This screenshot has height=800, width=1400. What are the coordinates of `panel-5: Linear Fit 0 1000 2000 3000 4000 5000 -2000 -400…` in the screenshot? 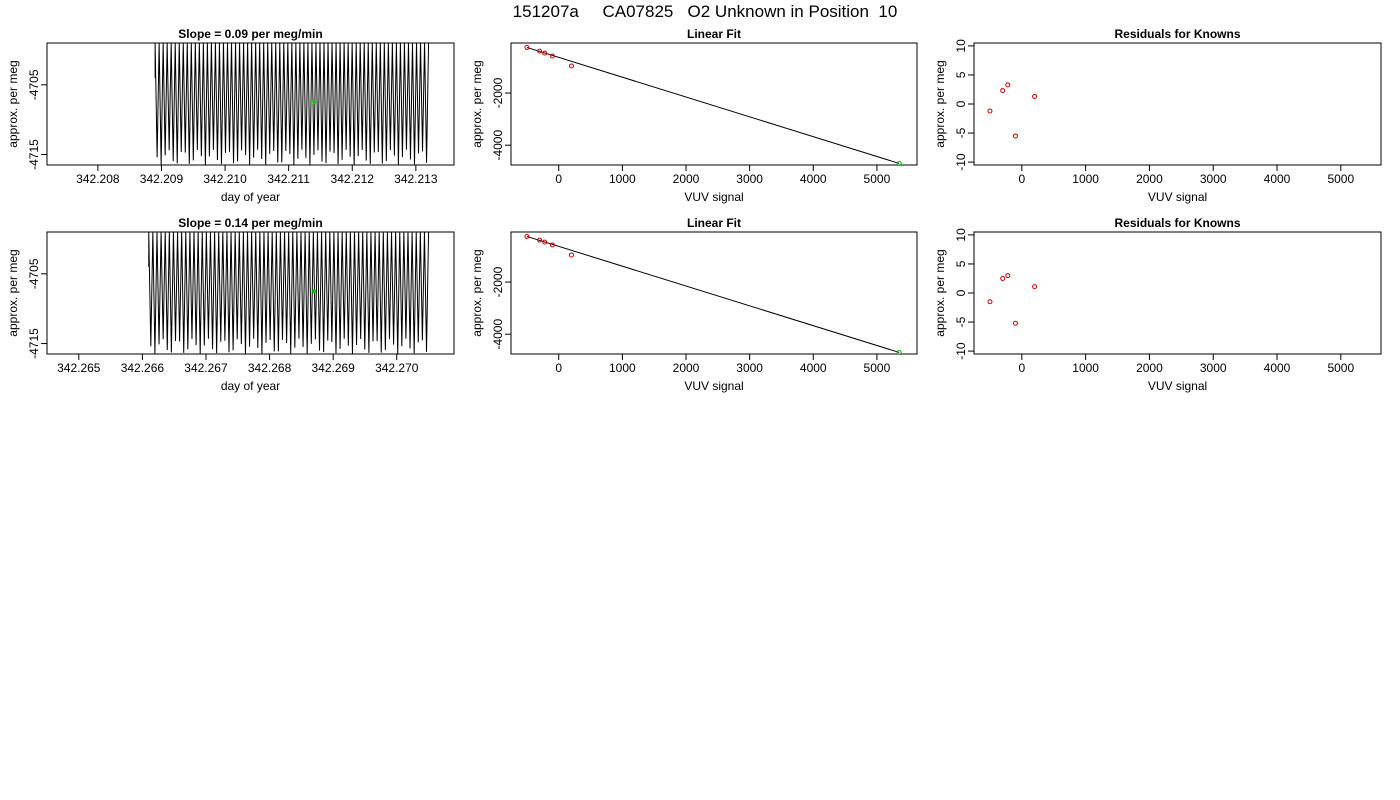 It's located at (694, 304).